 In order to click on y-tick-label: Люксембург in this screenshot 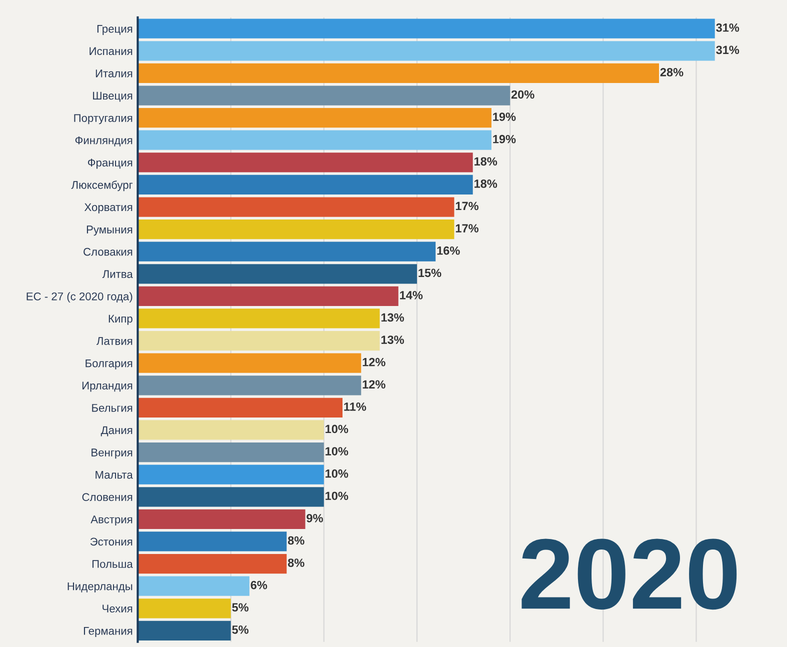, I will do `click(102, 186)`.